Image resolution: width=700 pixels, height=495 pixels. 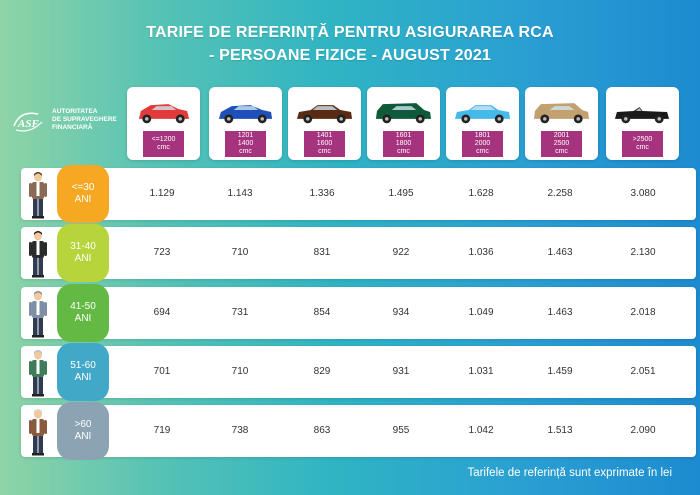 What do you see at coordinates (84, 119) in the screenshot?
I see `logo-text-line-2: DE SUPRAVEGHERE` at bounding box center [84, 119].